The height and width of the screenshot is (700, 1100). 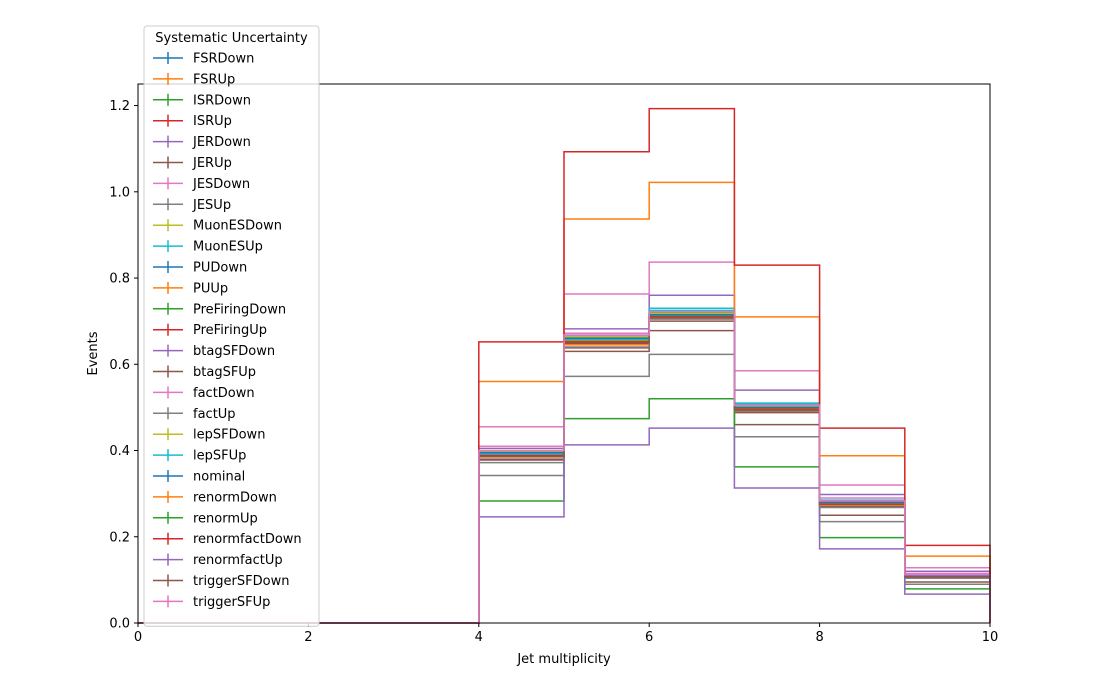 I want to click on legend-entry-MuonESUp: MuonESUp, so click(x=208, y=247).